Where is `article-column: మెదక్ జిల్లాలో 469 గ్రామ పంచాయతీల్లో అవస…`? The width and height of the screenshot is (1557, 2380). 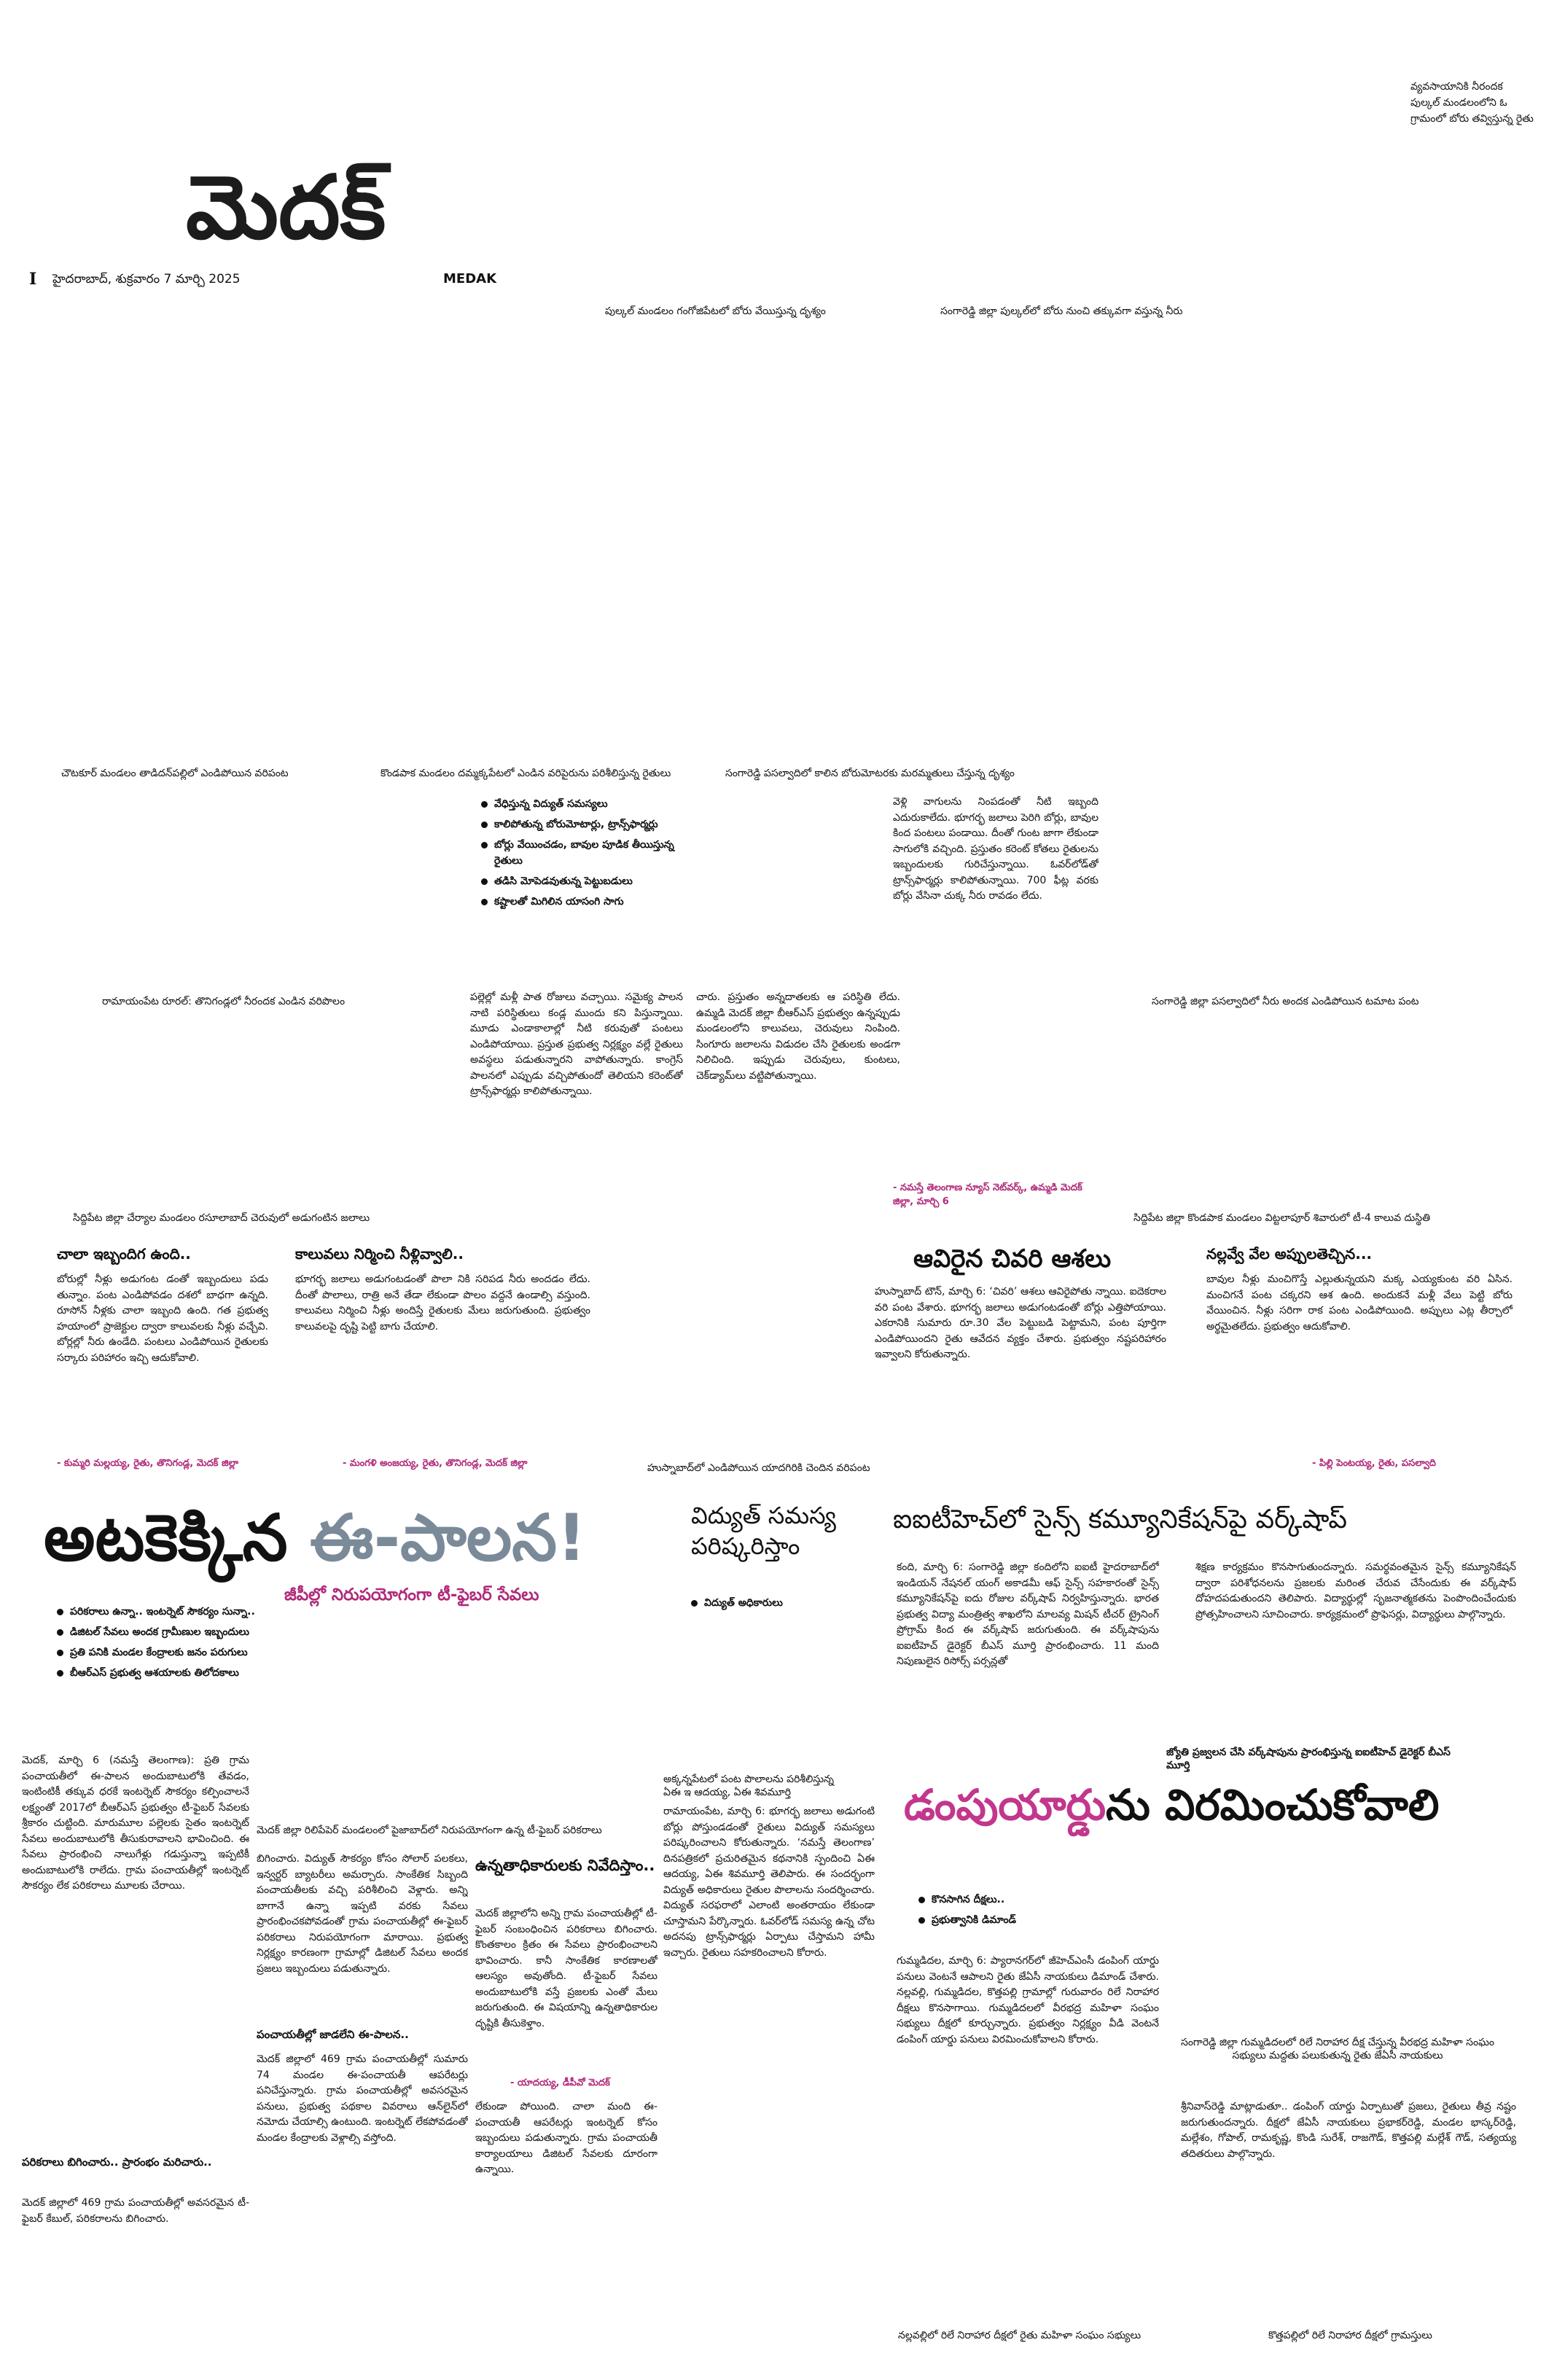 article-column: మెదక్ జిల్లాలో 469 గ్రామ పంచాయతీల్లో అవస… is located at coordinates (135, 2211).